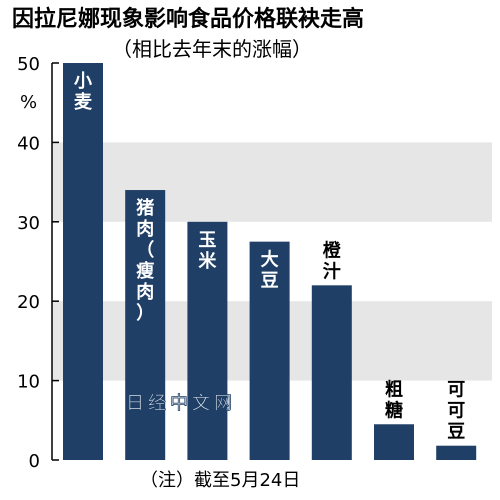 This screenshot has width=500, height=500. What do you see at coordinates (212, 49) in the screenshot?
I see `chart-subtitle: （相比去年末的涨幅）` at bounding box center [212, 49].